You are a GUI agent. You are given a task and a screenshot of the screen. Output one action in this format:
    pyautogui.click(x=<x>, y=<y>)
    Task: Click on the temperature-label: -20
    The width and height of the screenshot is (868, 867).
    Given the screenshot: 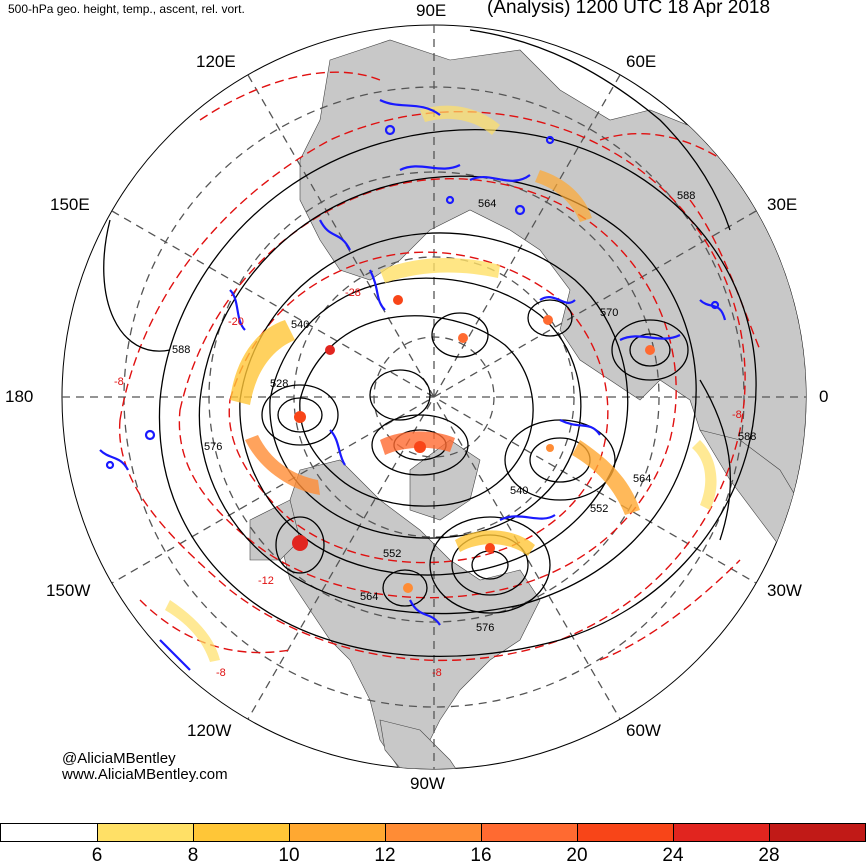 What is the action you would take?
    pyautogui.click(x=236, y=322)
    